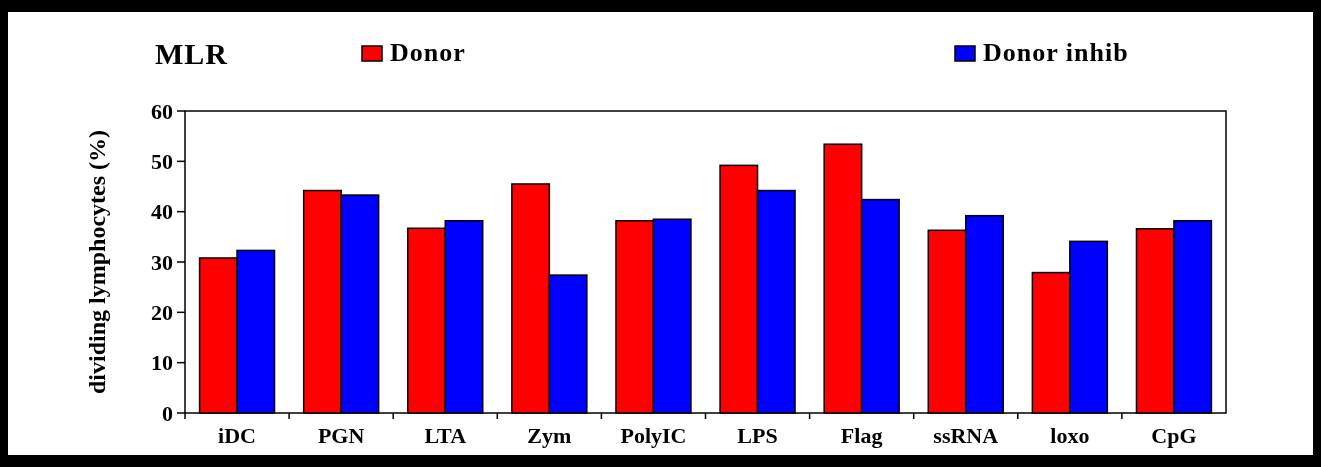 The height and width of the screenshot is (467, 1321). Describe the element at coordinates (237, 435) in the screenshot. I see `x-tick-label: iDC` at that location.